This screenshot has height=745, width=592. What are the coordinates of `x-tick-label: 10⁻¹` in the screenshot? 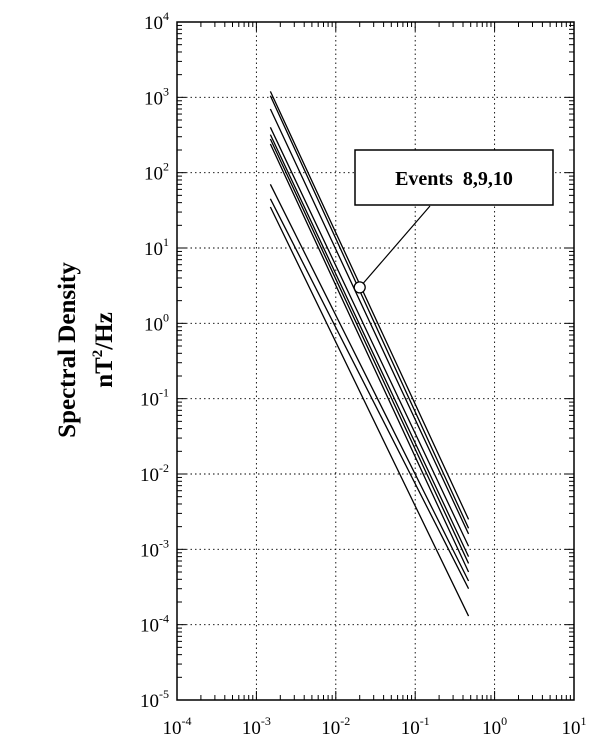 It's located at (415, 726).